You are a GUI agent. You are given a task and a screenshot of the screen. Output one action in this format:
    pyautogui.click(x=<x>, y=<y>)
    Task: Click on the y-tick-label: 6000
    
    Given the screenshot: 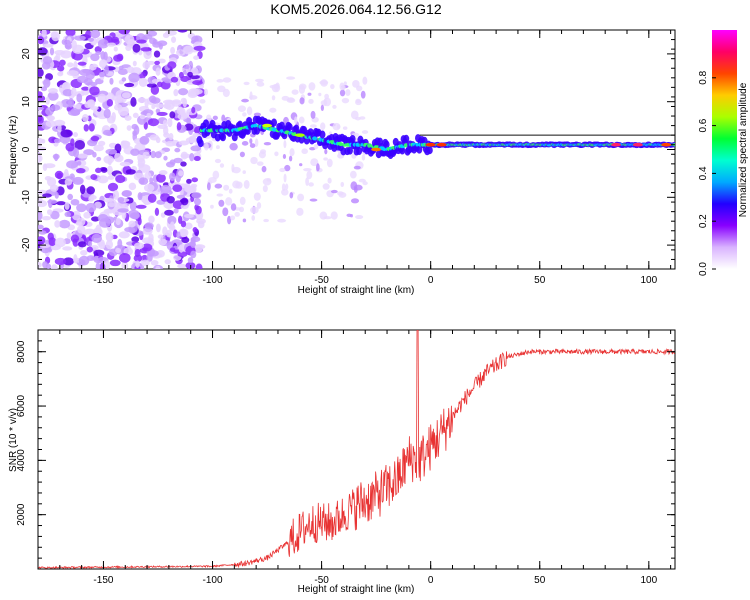 What is the action you would take?
    pyautogui.click(x=21, y=405)
    